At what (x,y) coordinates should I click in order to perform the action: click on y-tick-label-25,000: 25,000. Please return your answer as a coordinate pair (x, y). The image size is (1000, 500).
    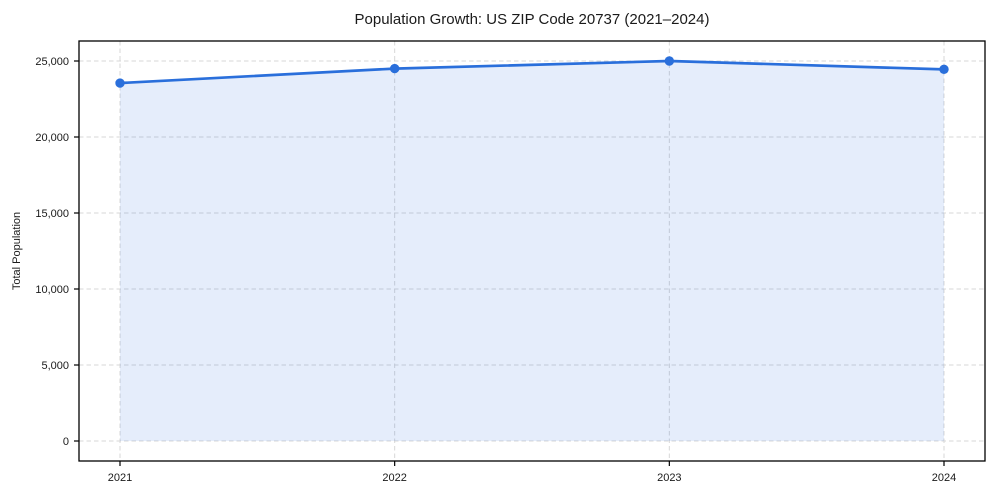
    Looking at the image, I should click on (52, 62).